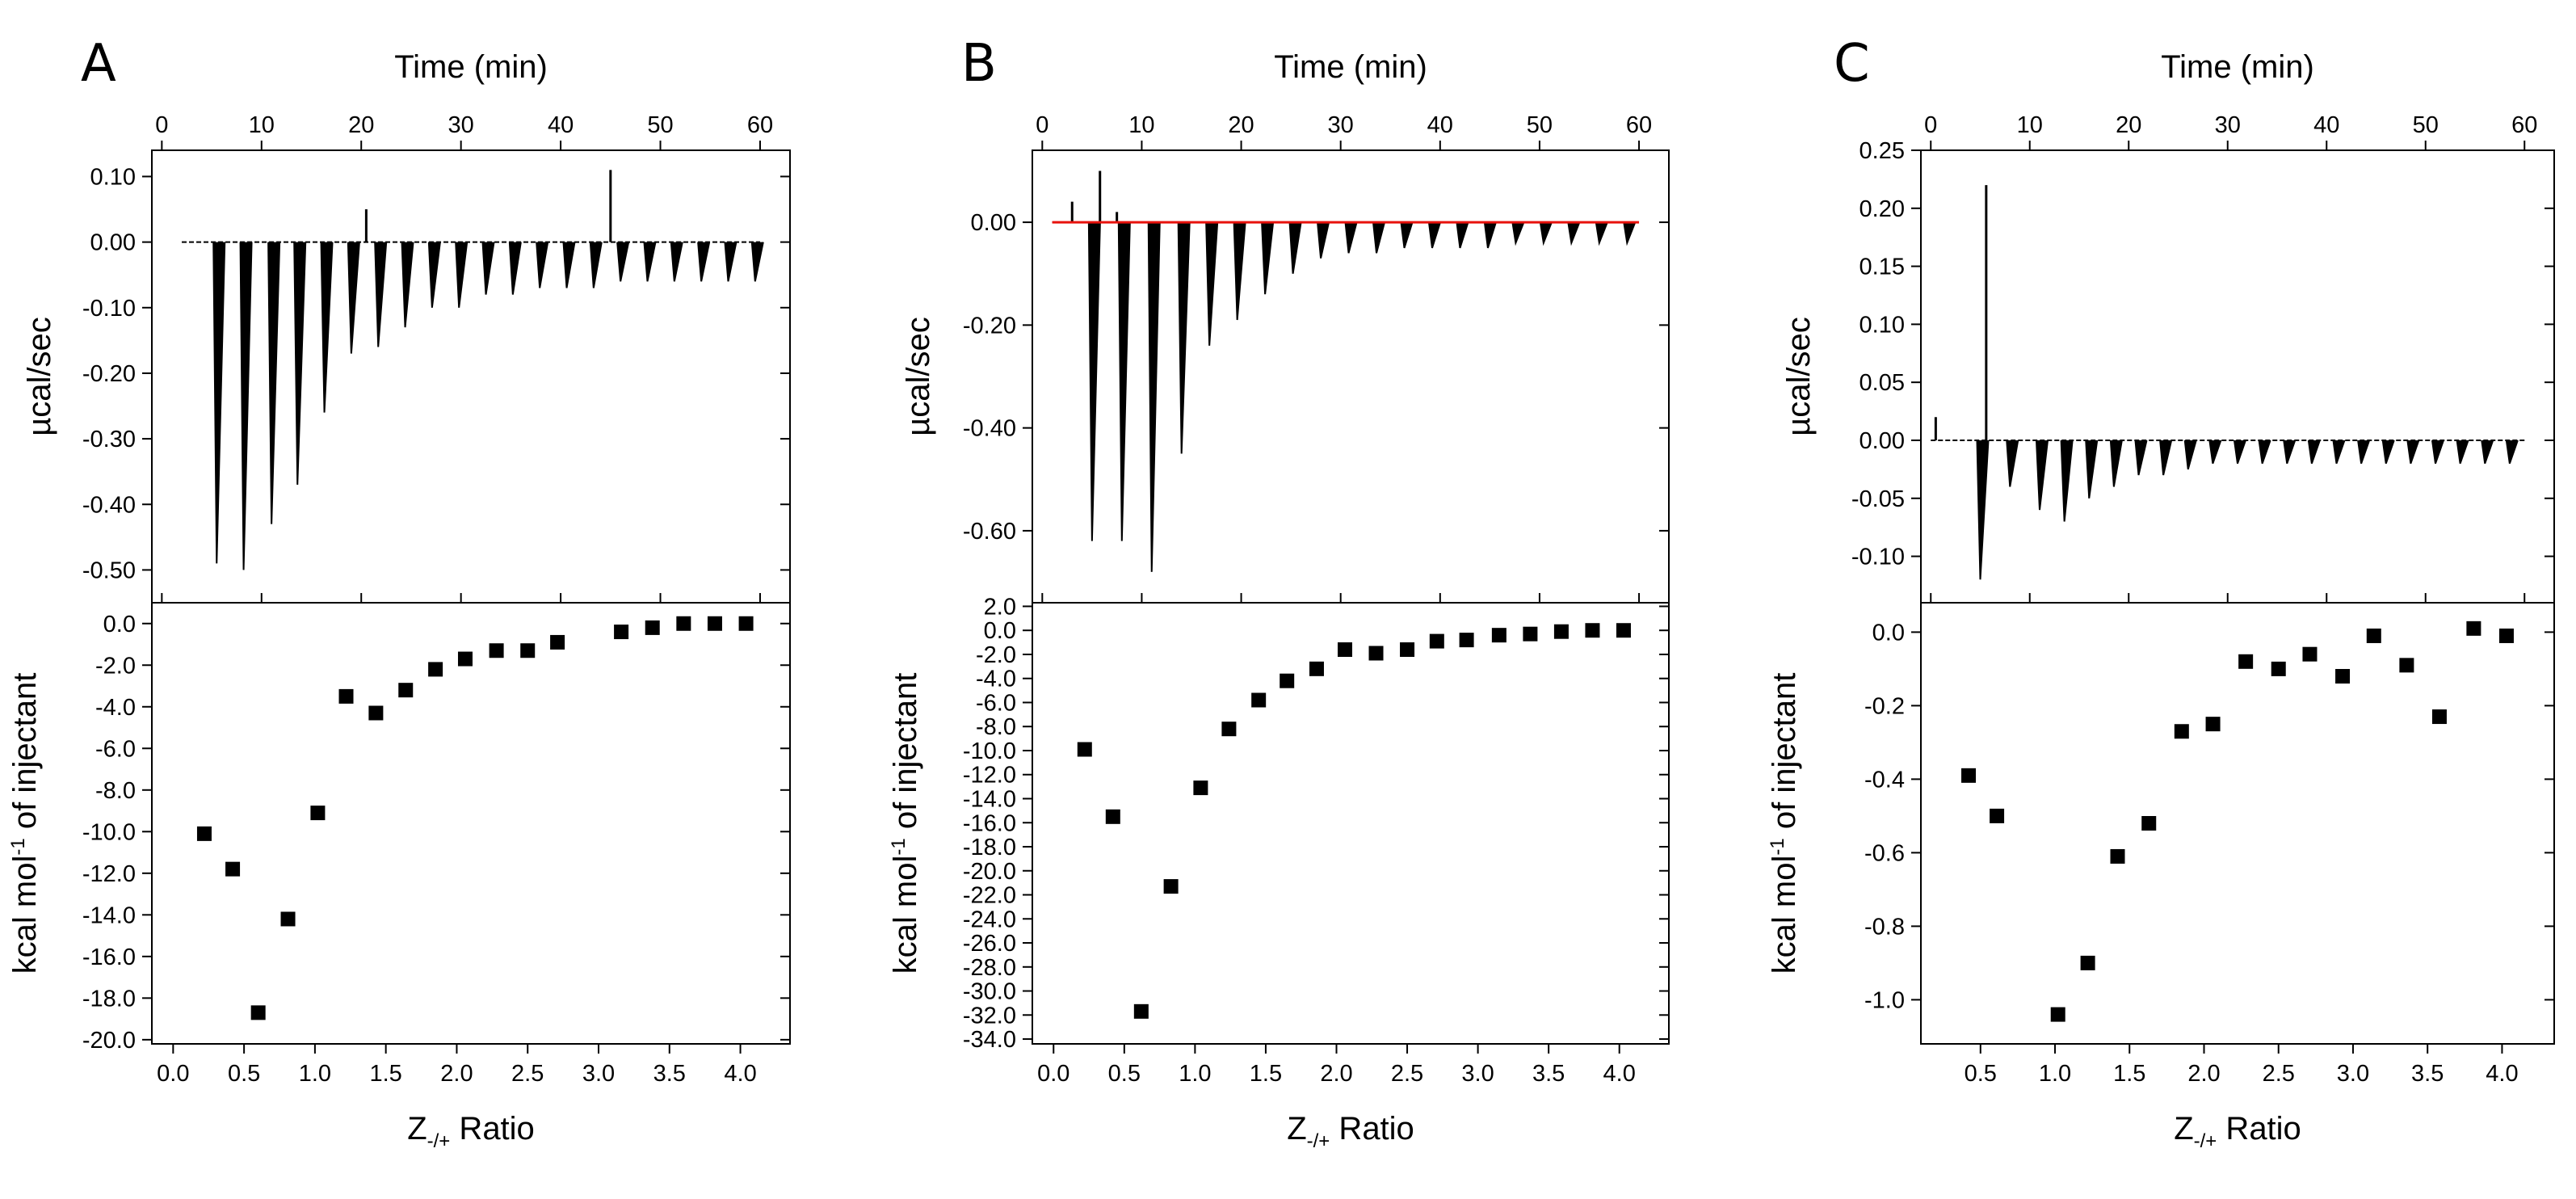  I want to click on panel-letter: B, so click(979, 64).